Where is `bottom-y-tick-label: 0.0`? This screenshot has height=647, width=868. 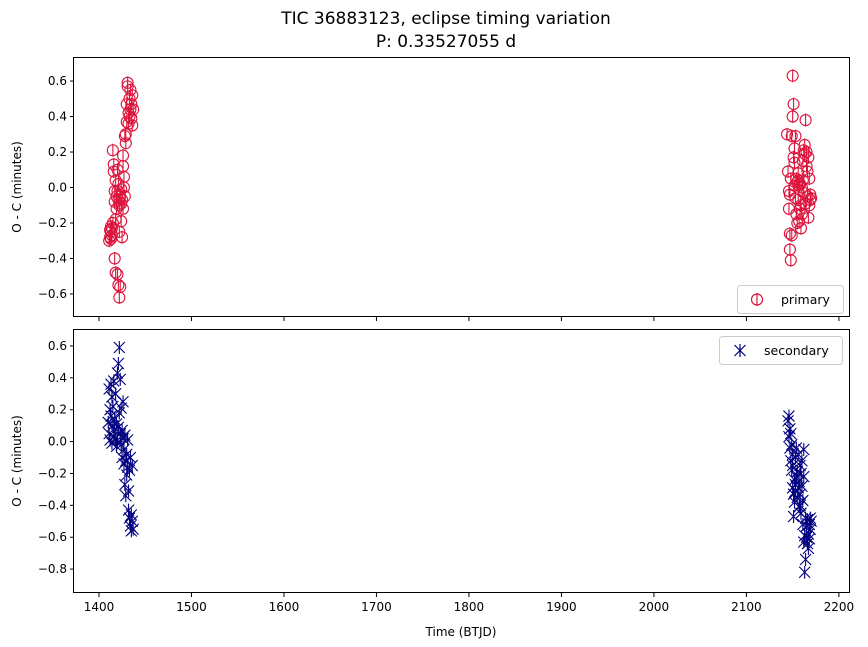 bottom-y-tick-label: 0.0 is located at coordinates (57, 442).